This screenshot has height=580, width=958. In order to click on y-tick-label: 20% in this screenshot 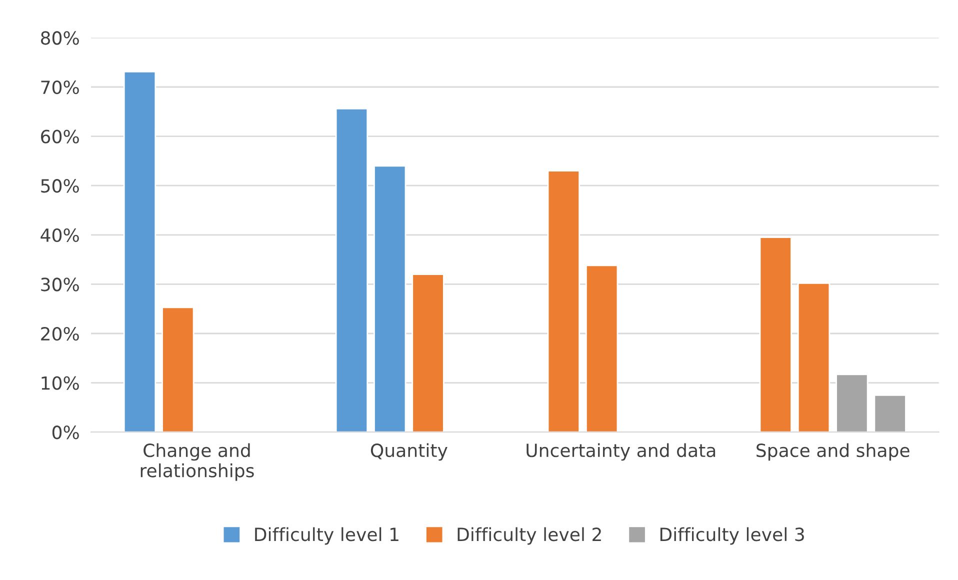, I will do `click(60, 333)`.